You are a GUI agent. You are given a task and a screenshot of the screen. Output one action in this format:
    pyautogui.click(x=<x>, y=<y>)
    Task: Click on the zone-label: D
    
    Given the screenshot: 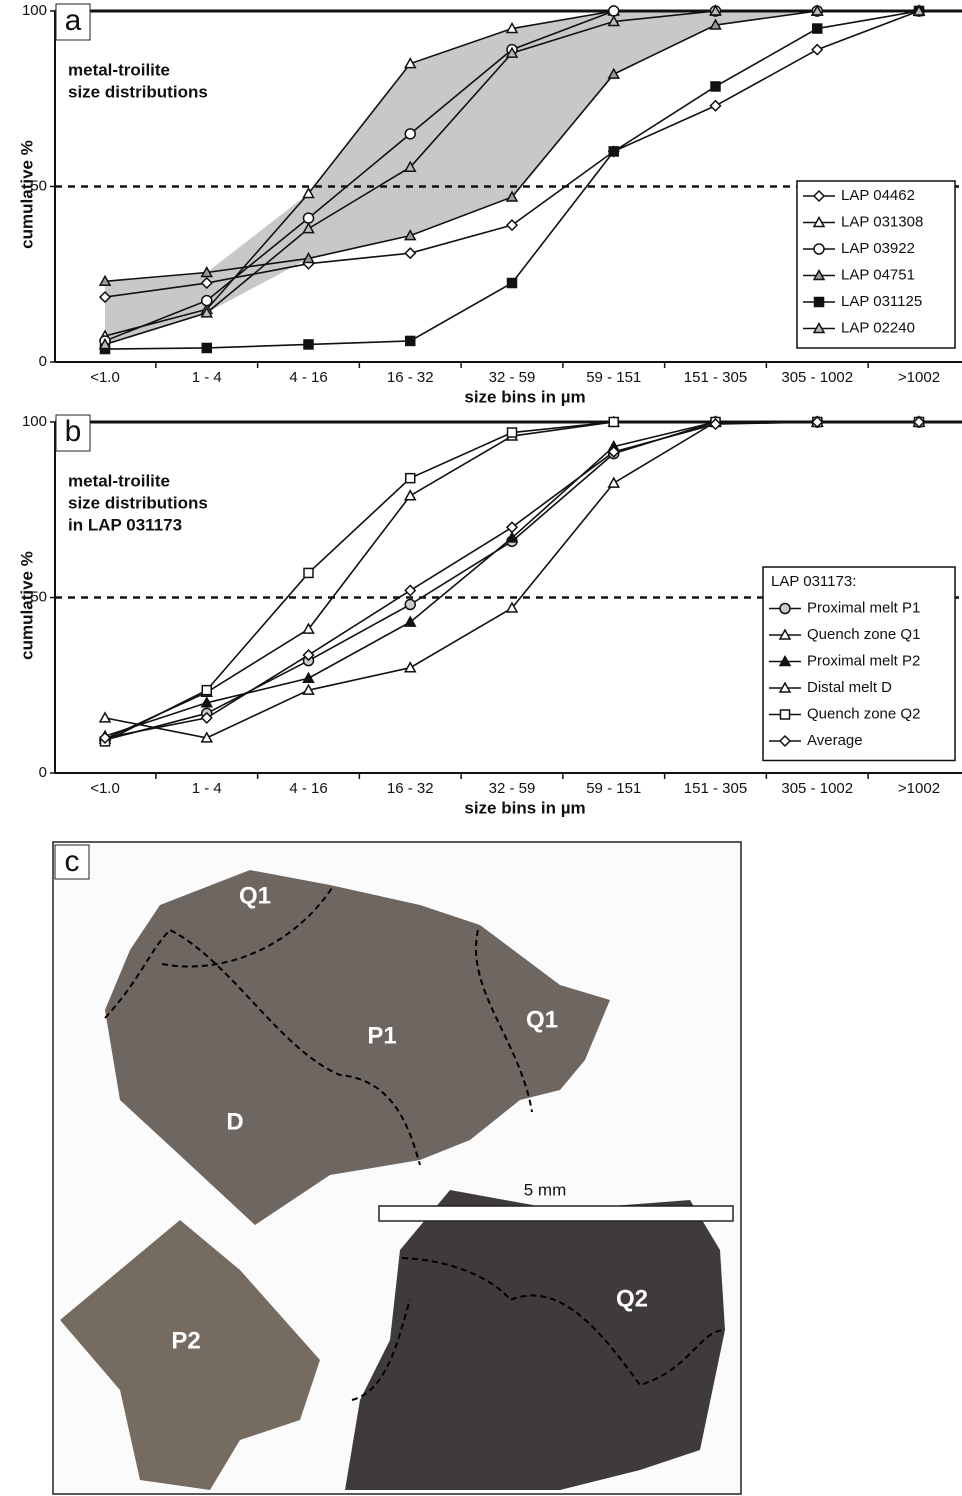 What is the action you would take?
    pyautogui.click(x=234, y=1121)
    